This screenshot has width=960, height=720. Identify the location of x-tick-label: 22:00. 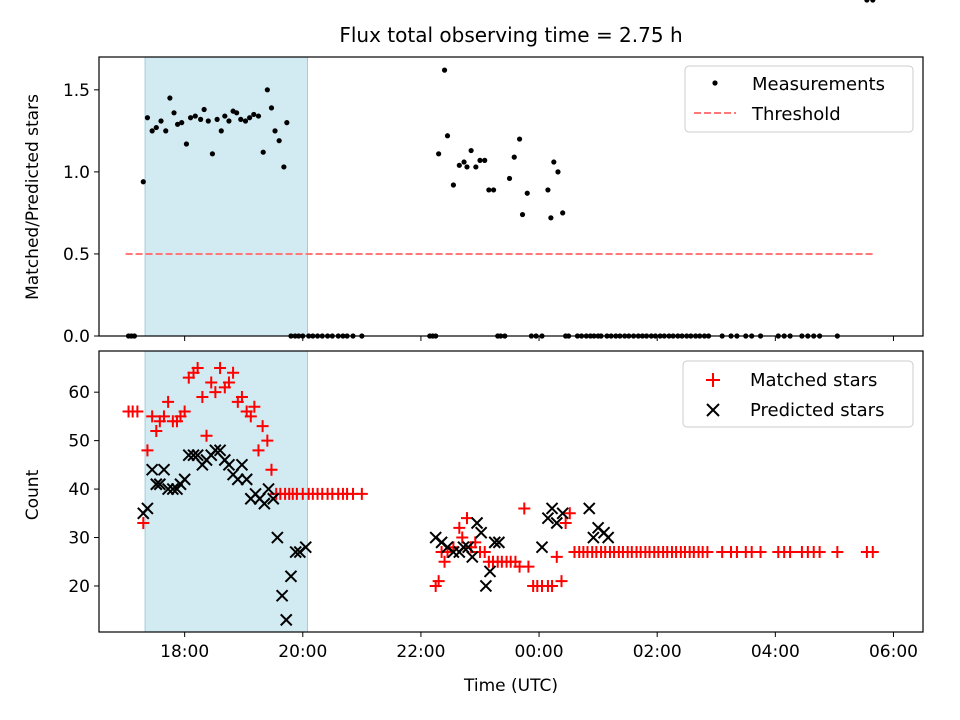
(420, 652).